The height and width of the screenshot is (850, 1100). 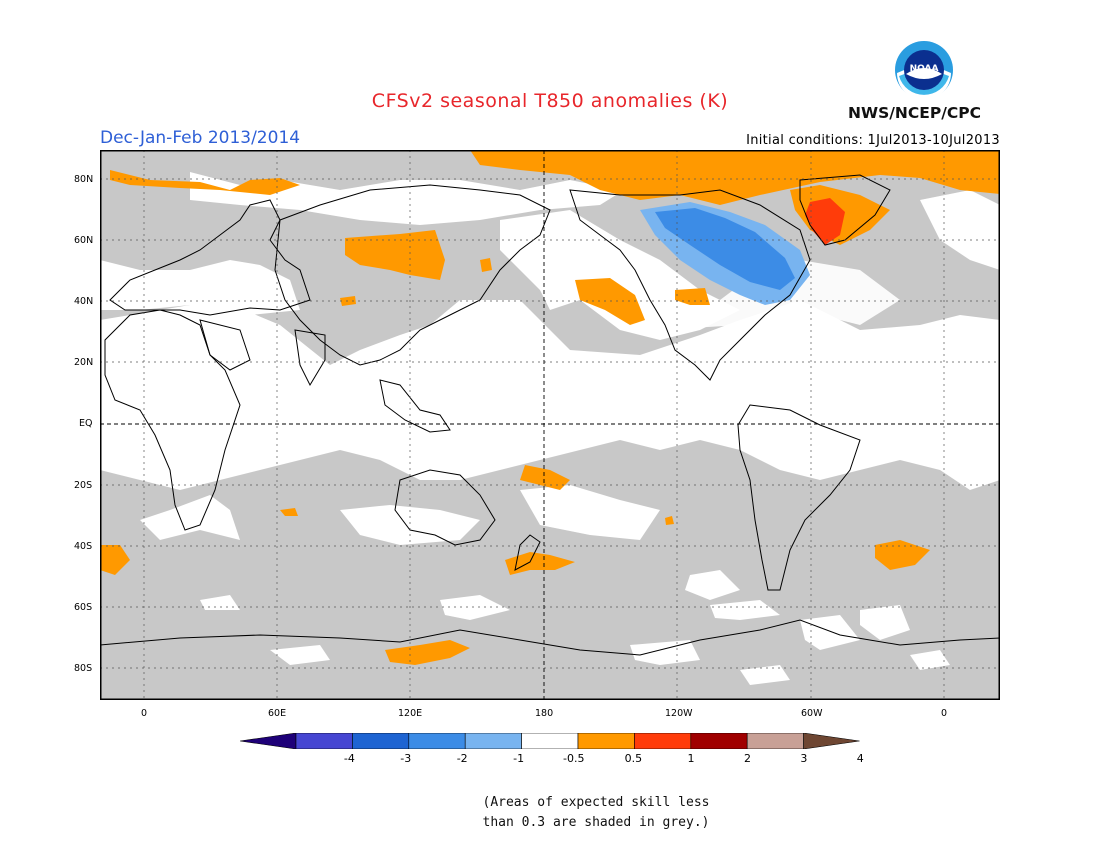 I want to click on lat-label-80s: 80S, so click(x=83, y=668).